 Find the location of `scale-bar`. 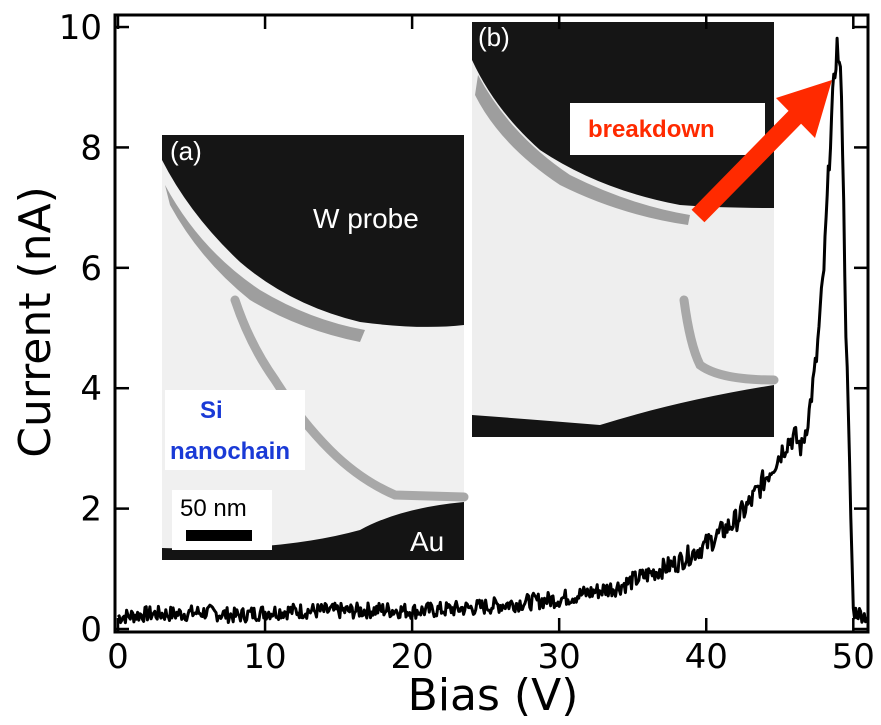

scale-bar is located at coordinates (219, 535).